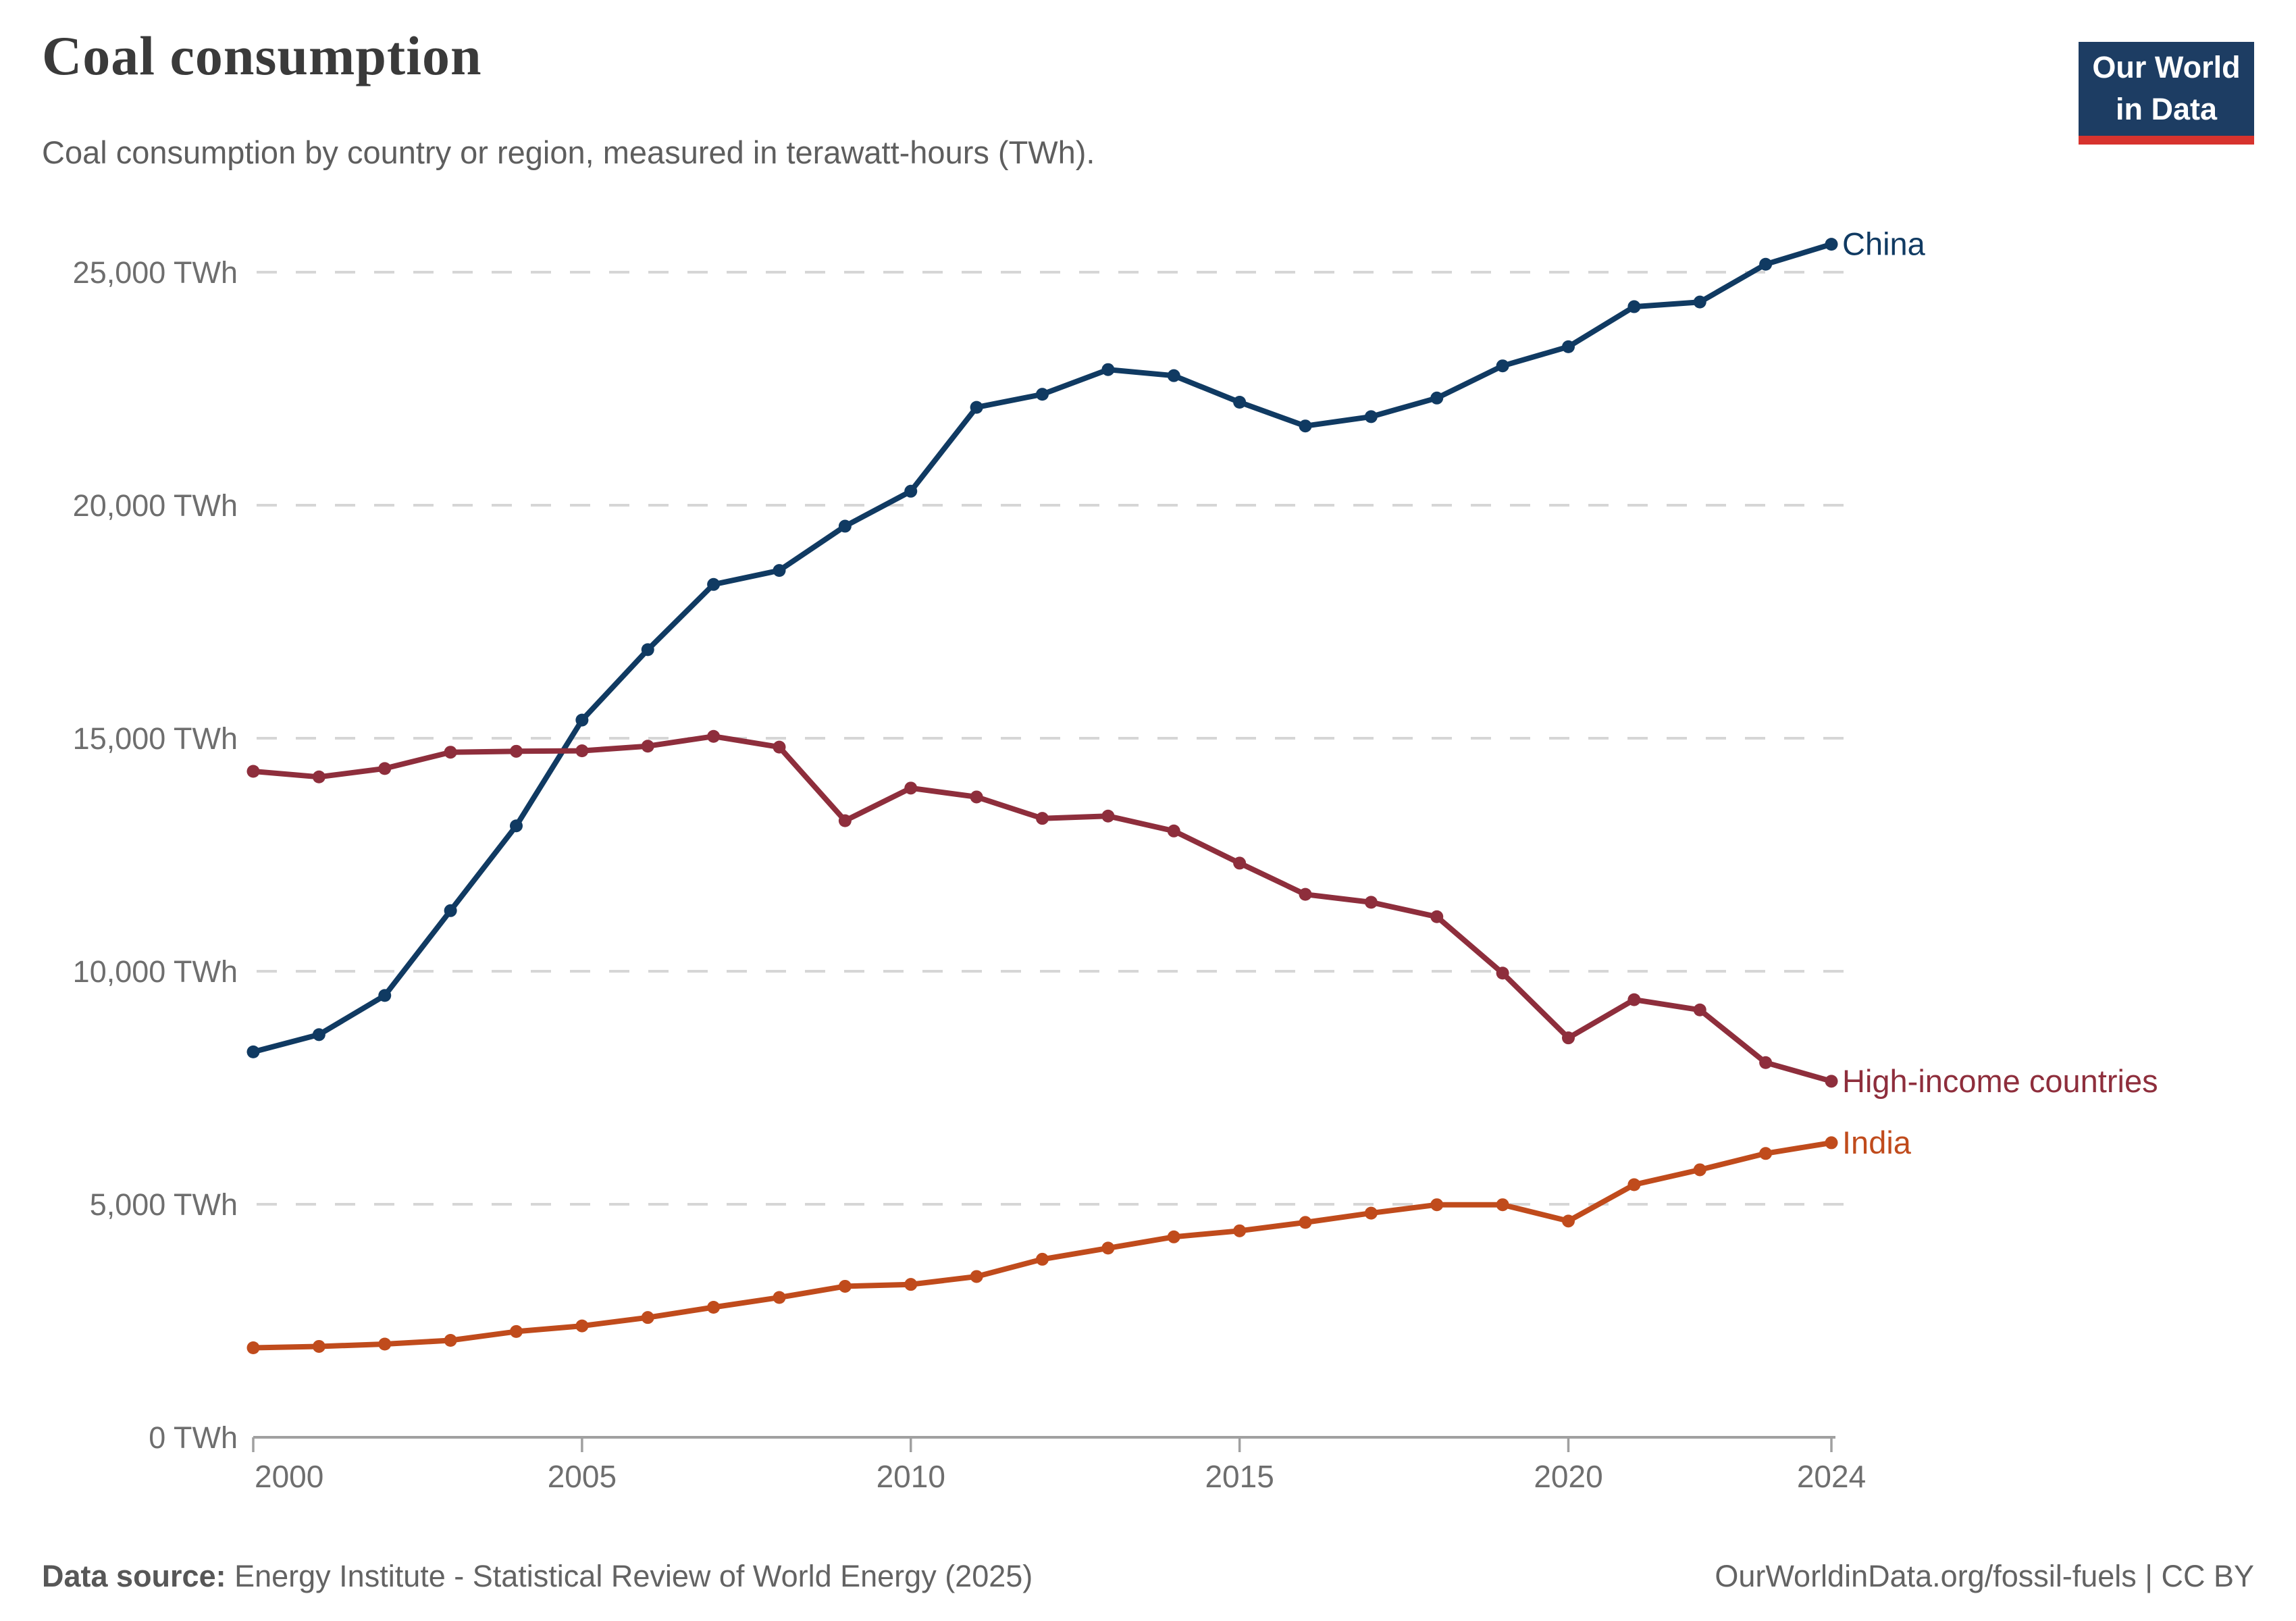 The image size is (2296, 1621). What do you see at coordinates (1766, 1153) in the screenshot?
I see `series-point-india-2023` at bounding box center [1766, 1153].